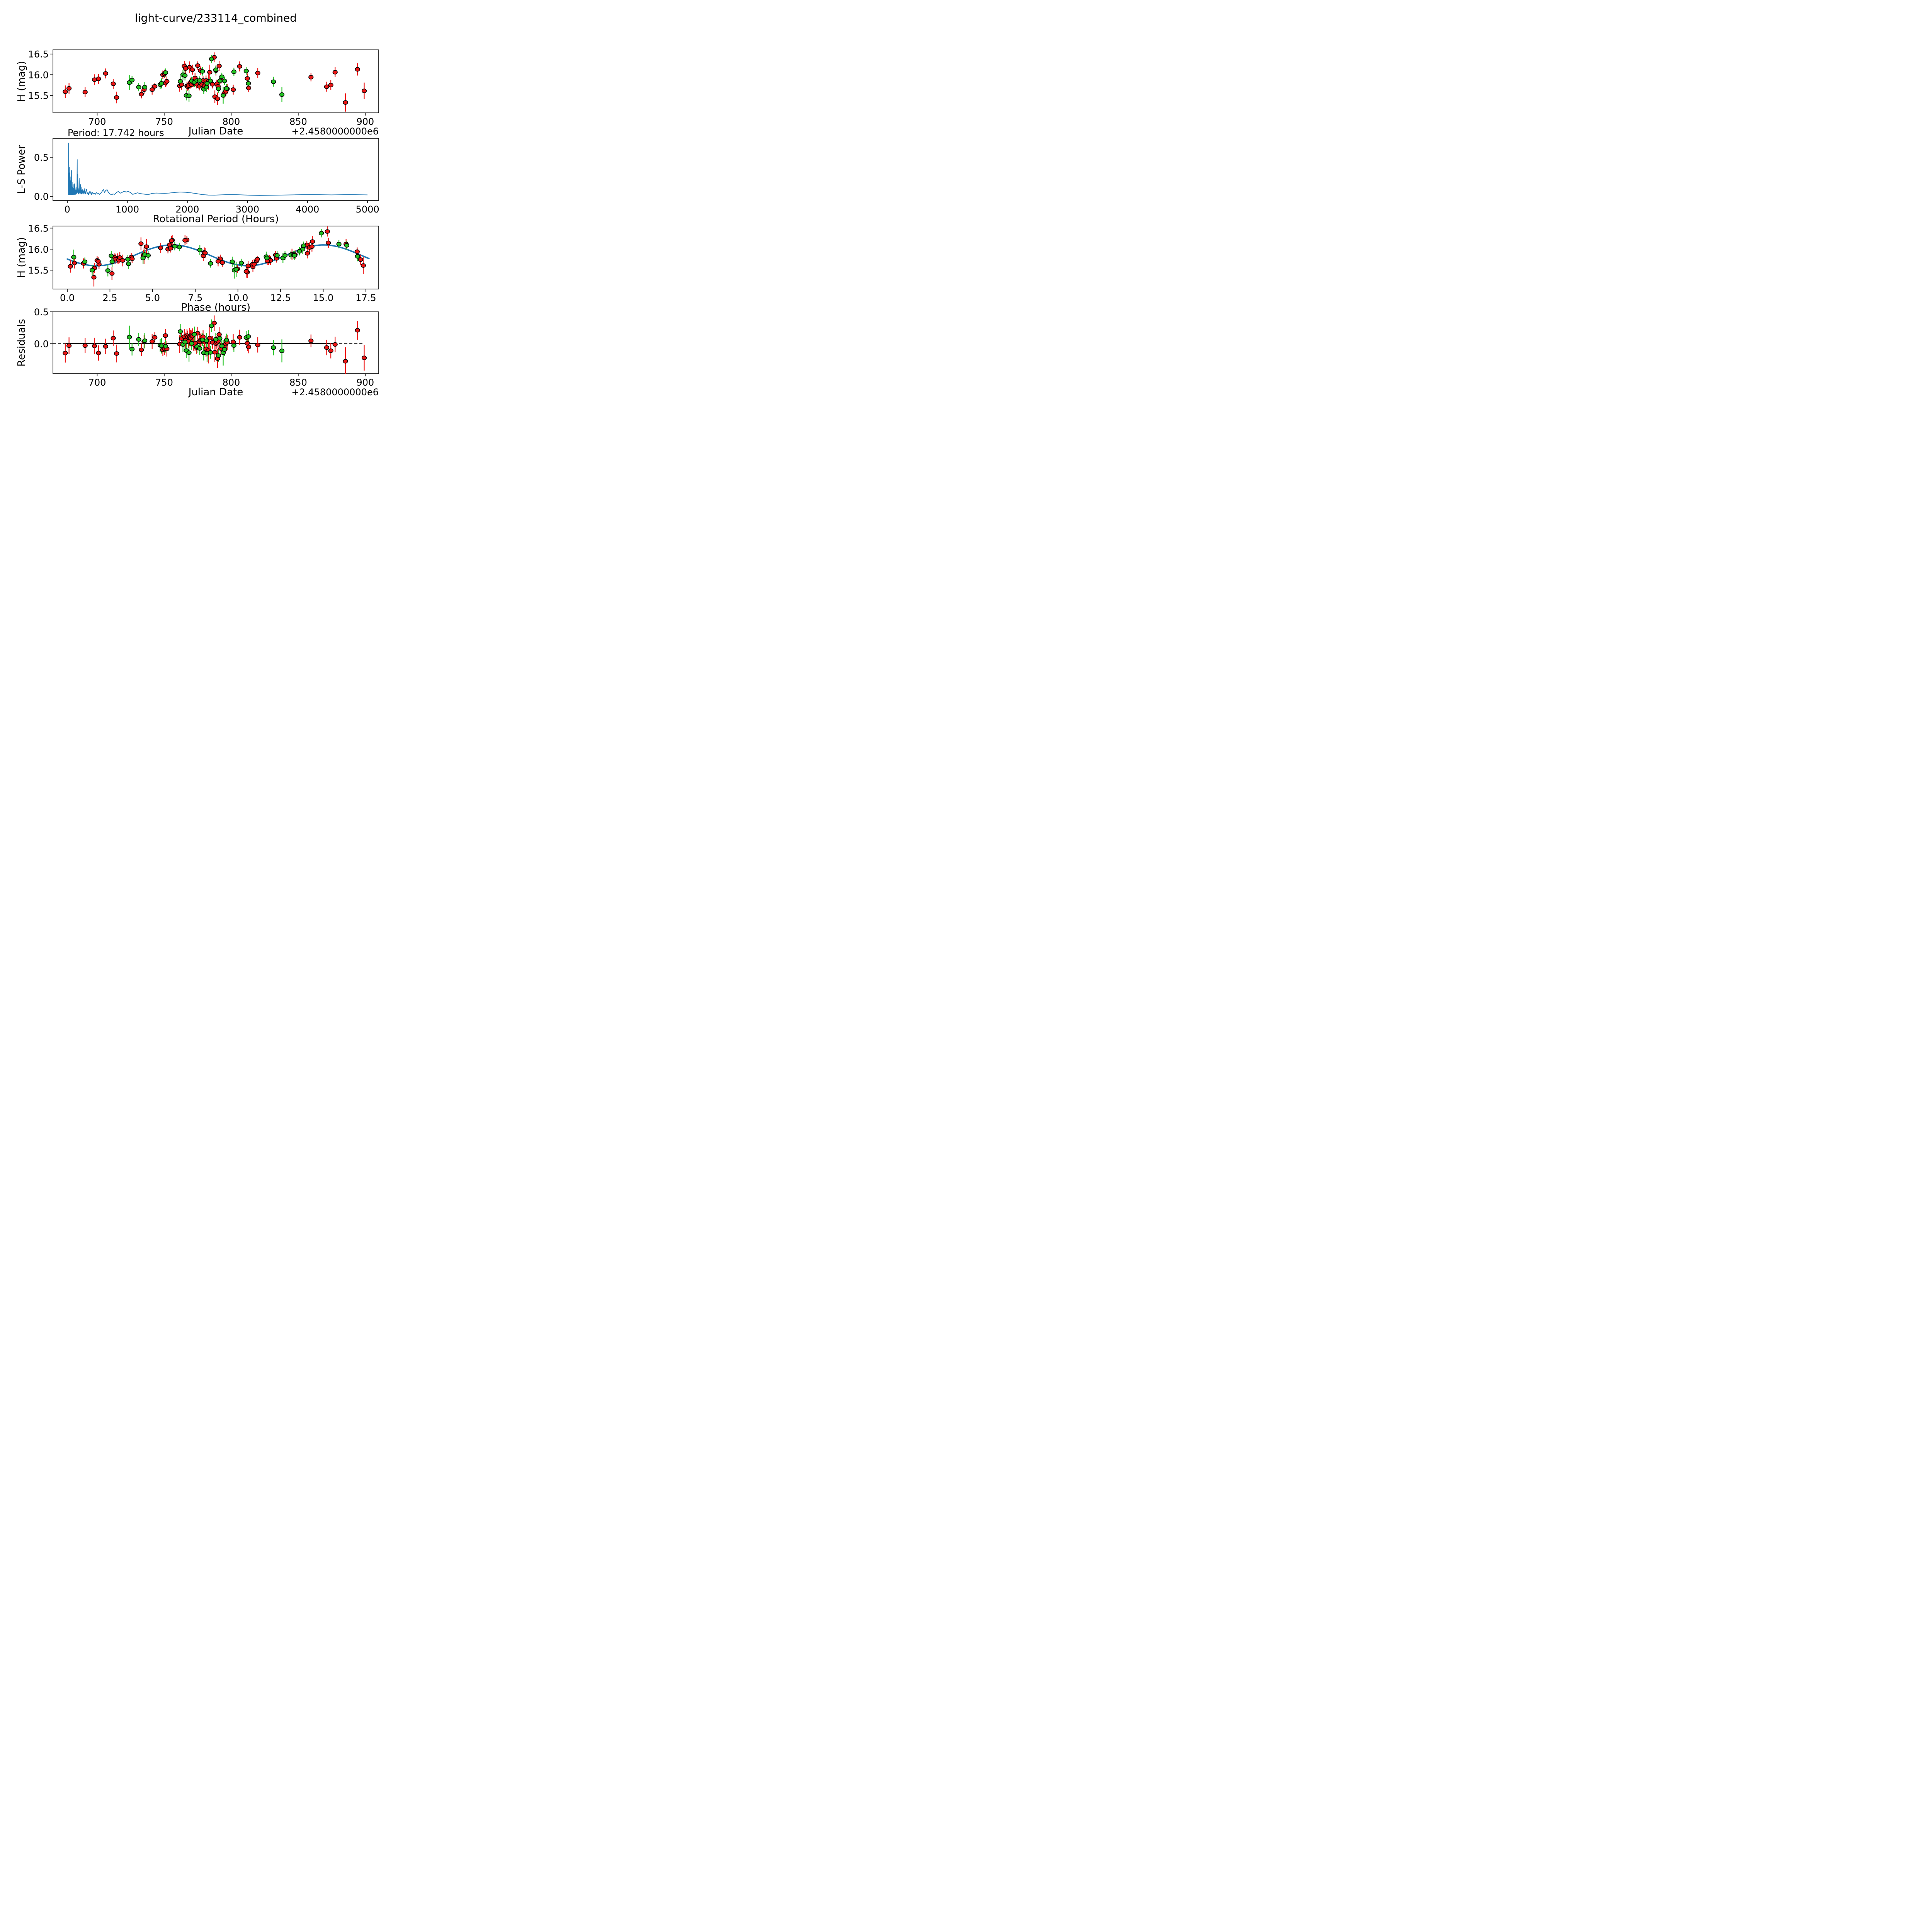  I want to click on x-axis-label: Julian Date, so click(216, 392).